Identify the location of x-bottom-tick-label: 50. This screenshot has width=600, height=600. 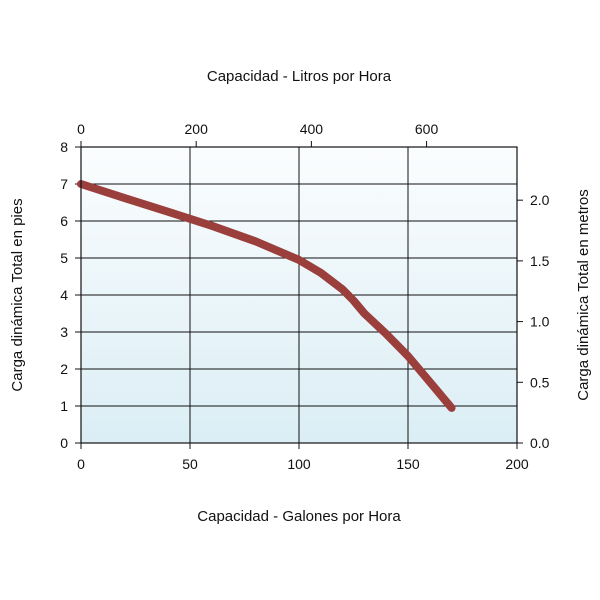
(190, 464).